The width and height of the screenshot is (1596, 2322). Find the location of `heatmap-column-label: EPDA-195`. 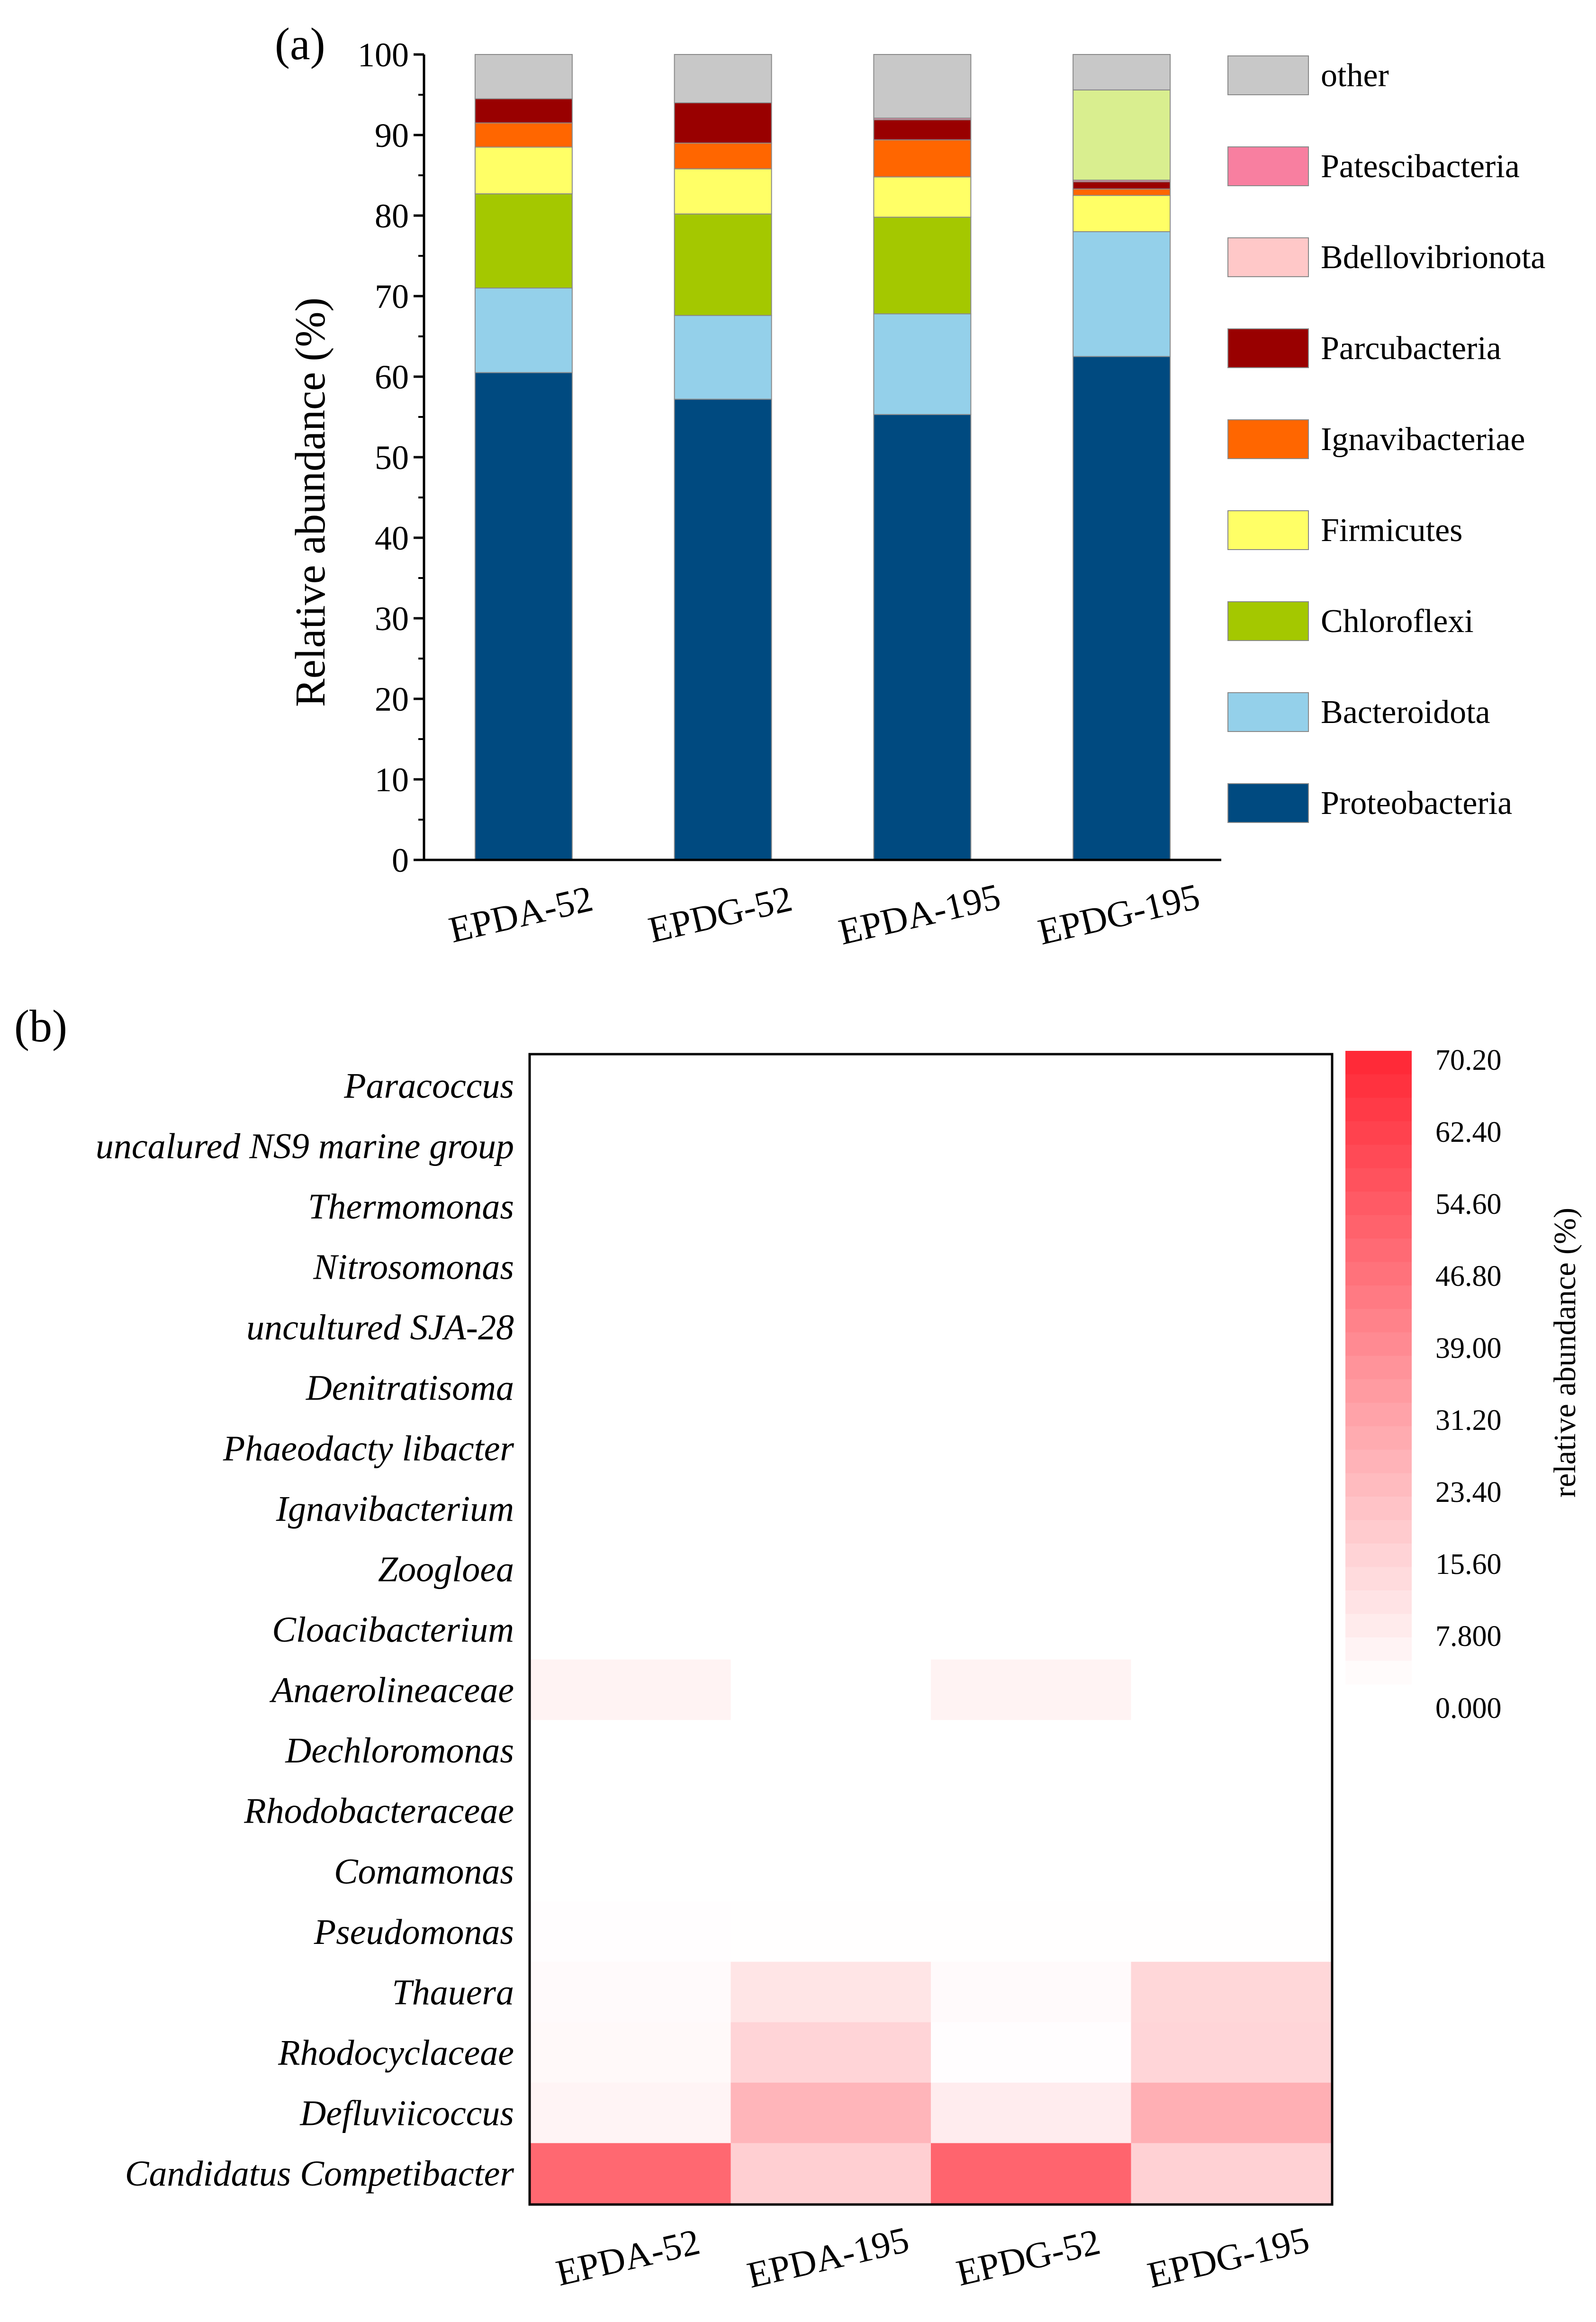

heatmap-column-label: EPDA-195 is located at coordinates (827, 2257).